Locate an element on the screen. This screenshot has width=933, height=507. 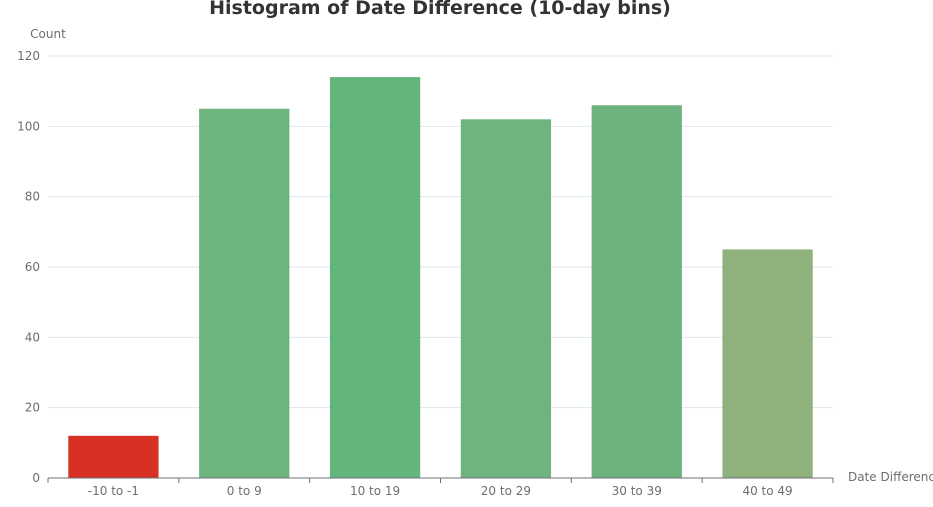
x-tick-label: -10 to -1 is located at coordinates (113, 491).